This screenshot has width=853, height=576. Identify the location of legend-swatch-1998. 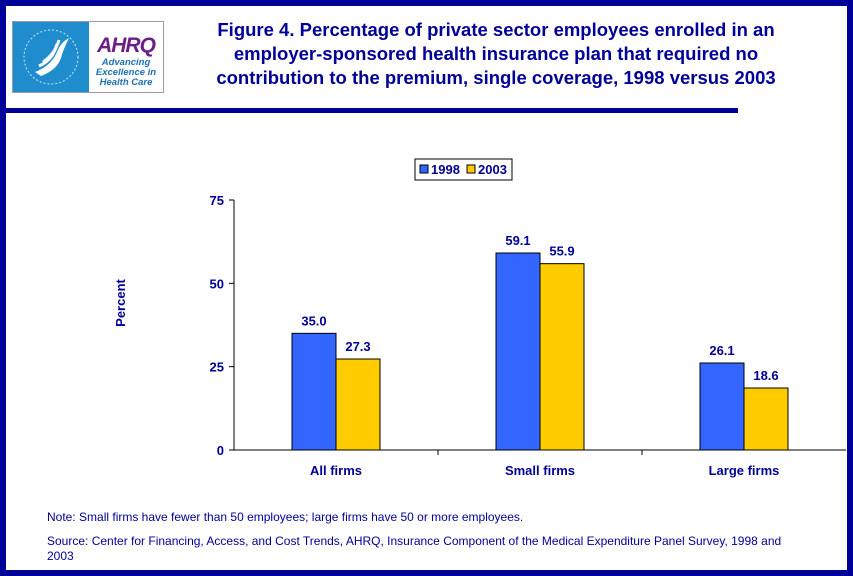
(424, 169).